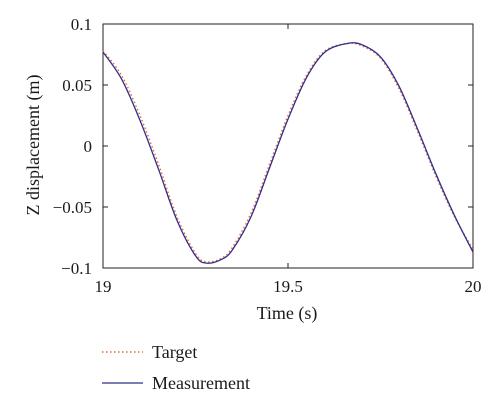 Image resolution: width=500 pixels, height=408 pixels. I want to click on y-axis-label: Z displacement (m), so click(33, 145).